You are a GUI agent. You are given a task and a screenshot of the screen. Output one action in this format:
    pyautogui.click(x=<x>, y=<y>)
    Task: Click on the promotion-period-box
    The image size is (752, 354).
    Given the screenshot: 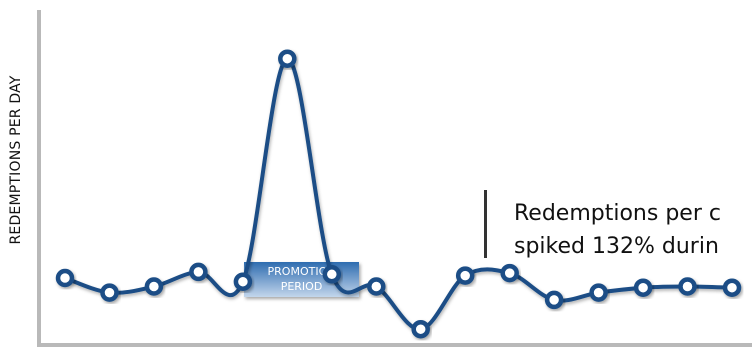 What is the action you would take?
    pyautogui.click(x=301, y=279)
    